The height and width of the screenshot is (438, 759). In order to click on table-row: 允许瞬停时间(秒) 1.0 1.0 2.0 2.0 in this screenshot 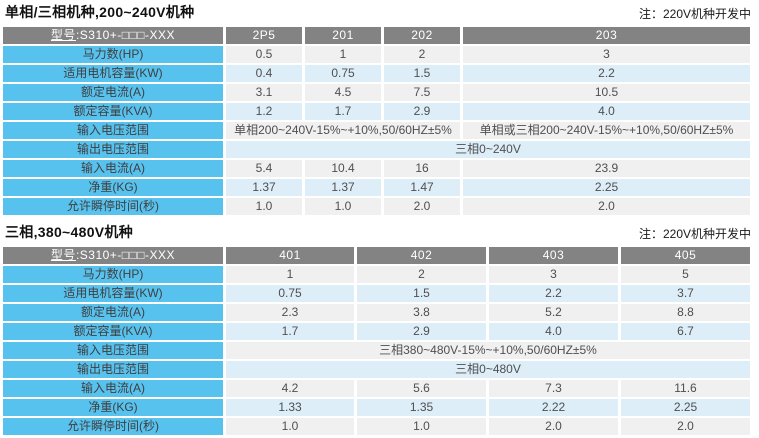, I will do `click(376, 426)`.